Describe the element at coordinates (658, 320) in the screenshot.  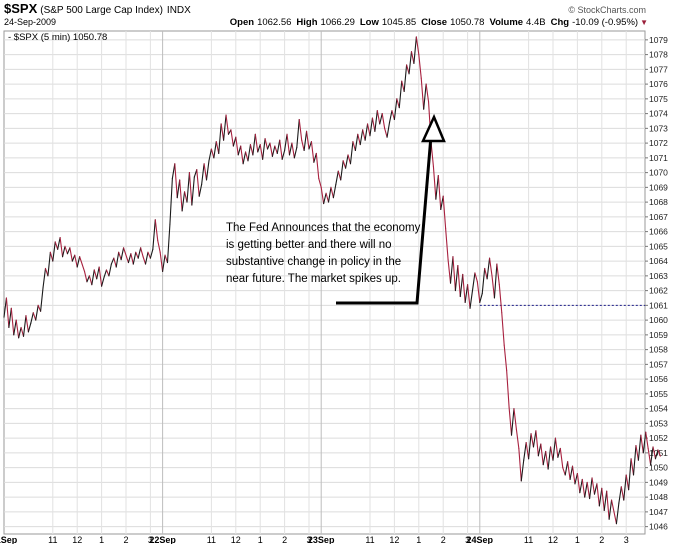
I see `y-tick-label: 1060` at that location.